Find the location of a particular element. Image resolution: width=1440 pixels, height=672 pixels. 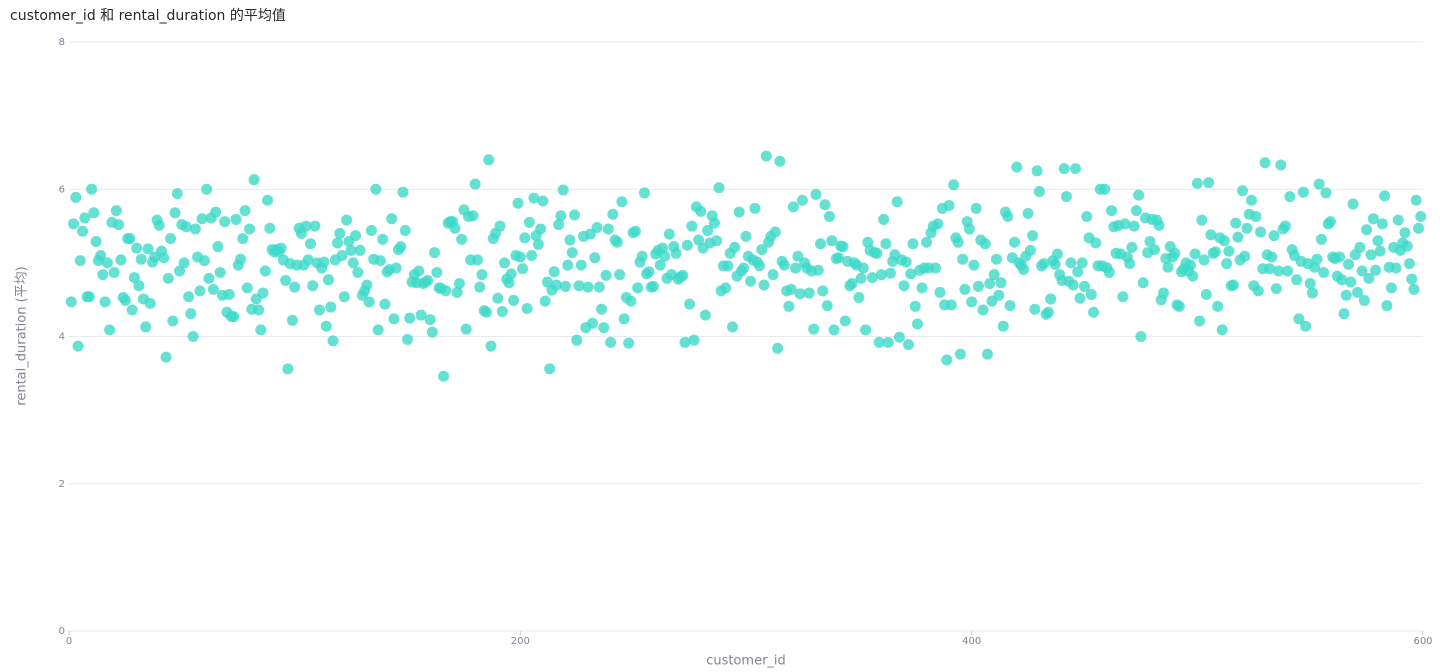

x-tick-label: 200 is located at coordinates (520, 641).